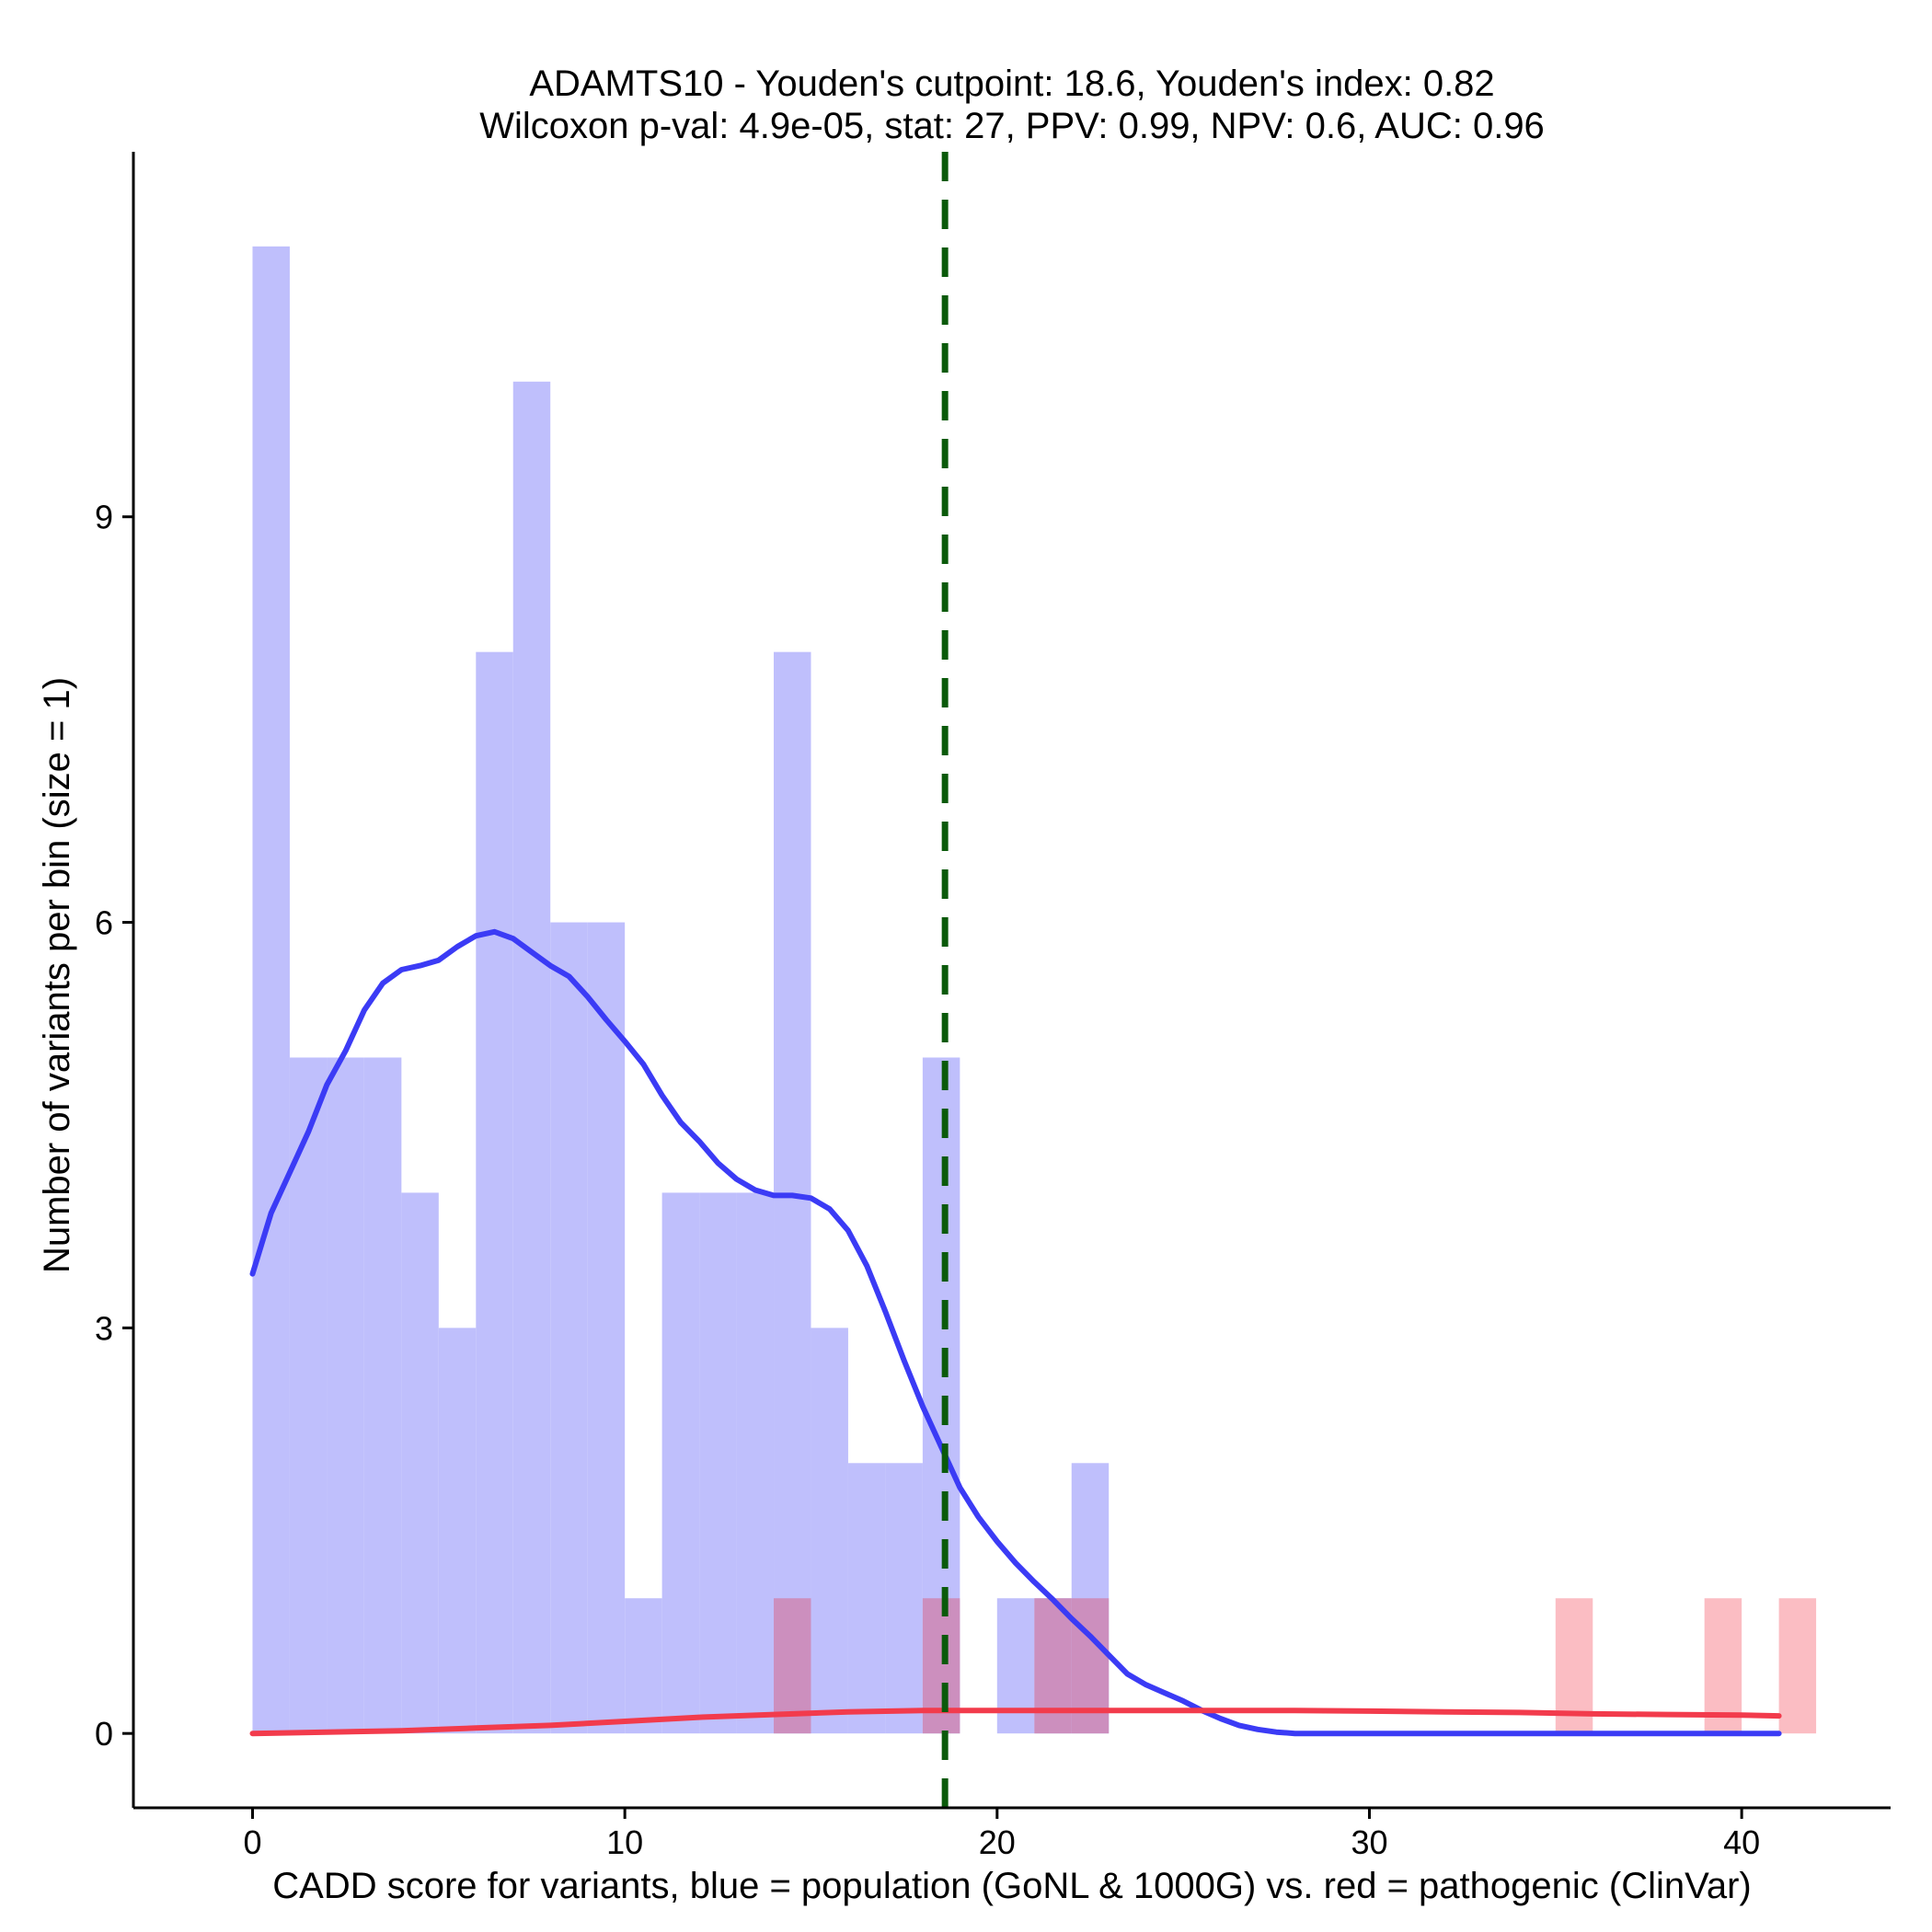  I want to click on x-ticks: 0 10 20 30 40, so click(1001, 1834).